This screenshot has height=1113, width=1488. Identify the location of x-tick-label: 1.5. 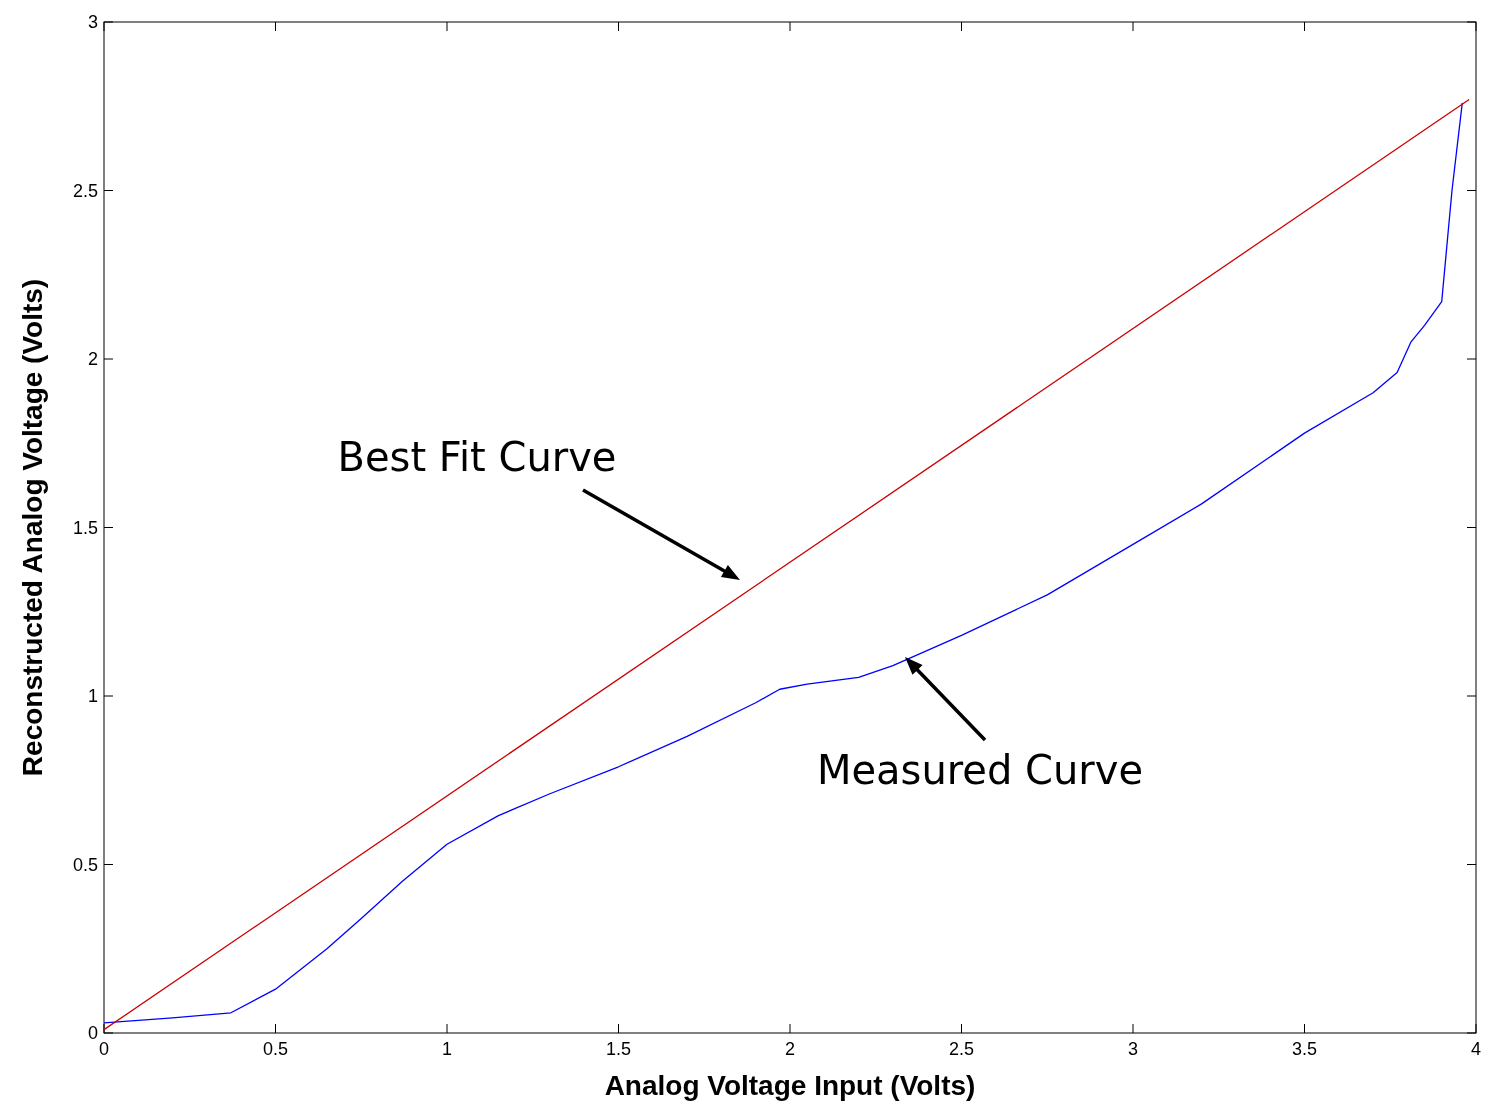
(618, 1049).